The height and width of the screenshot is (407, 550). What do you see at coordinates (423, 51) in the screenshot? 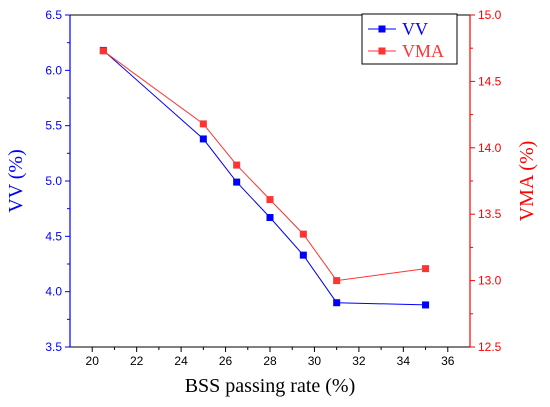
I see `legend-label-vma: VMA` at bounding box center [423, 51].